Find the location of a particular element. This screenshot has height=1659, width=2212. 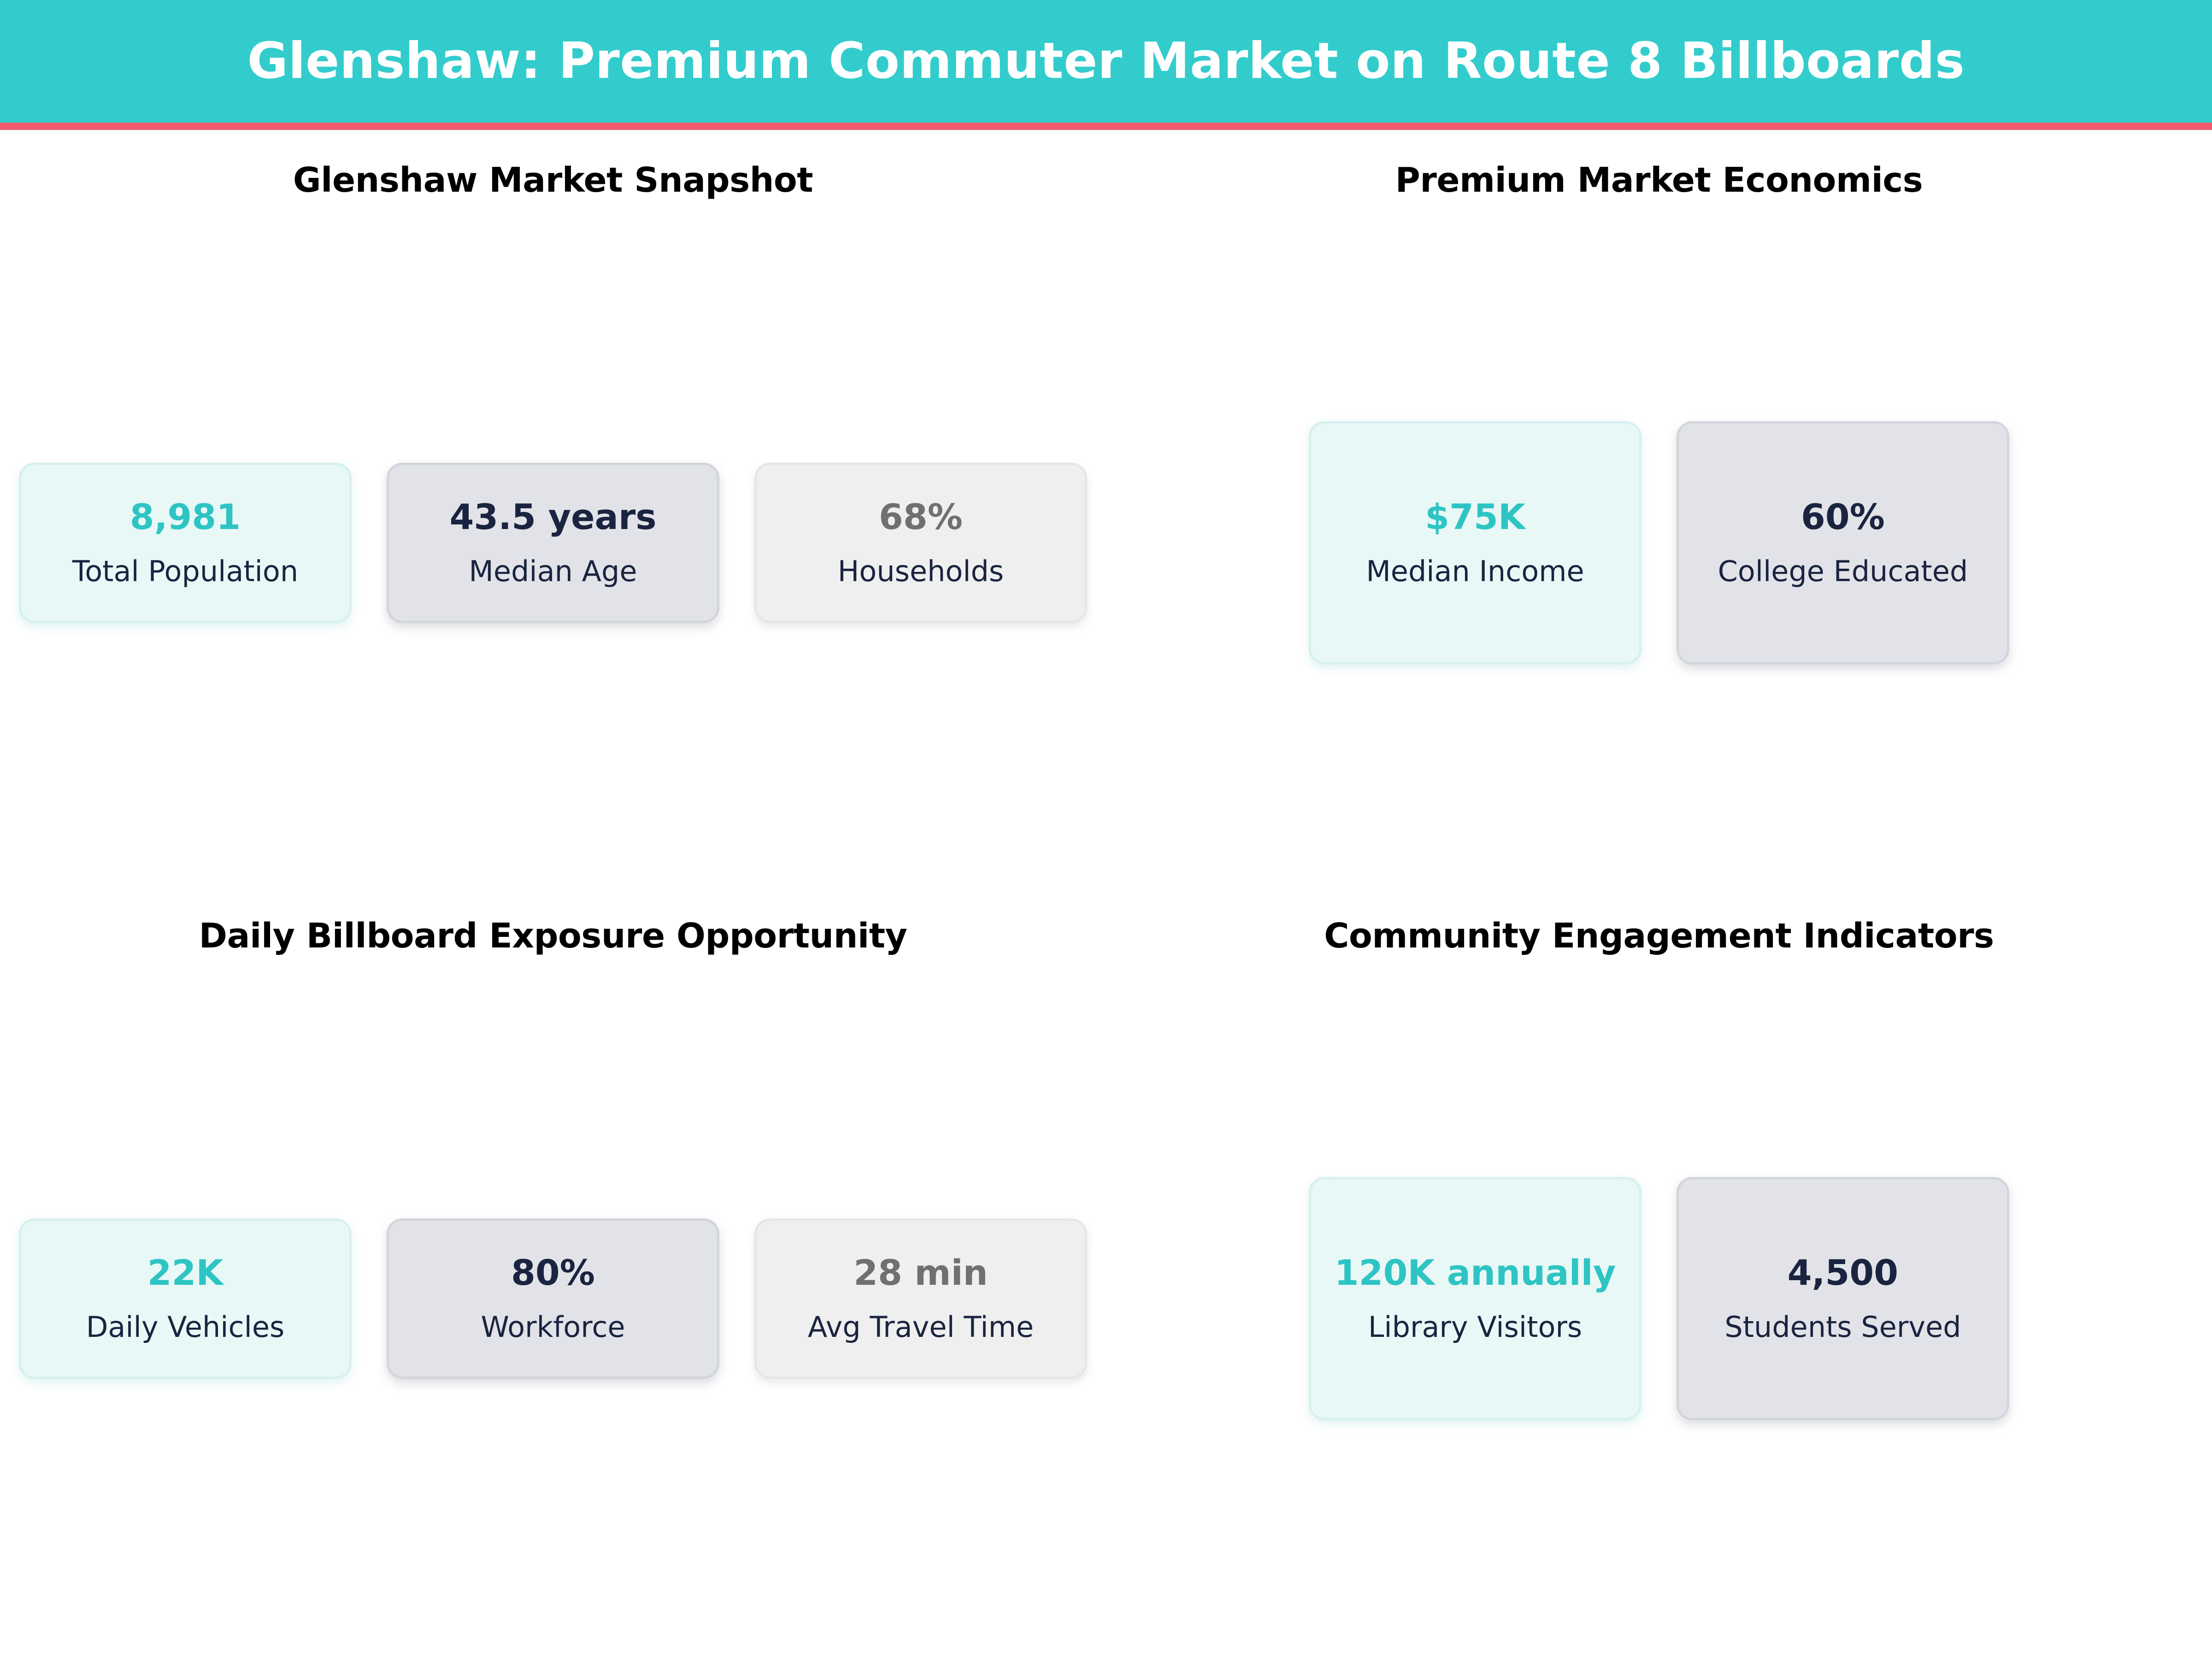

stat-card: 43.5 years Median Age is located at coordinates (553, 543).